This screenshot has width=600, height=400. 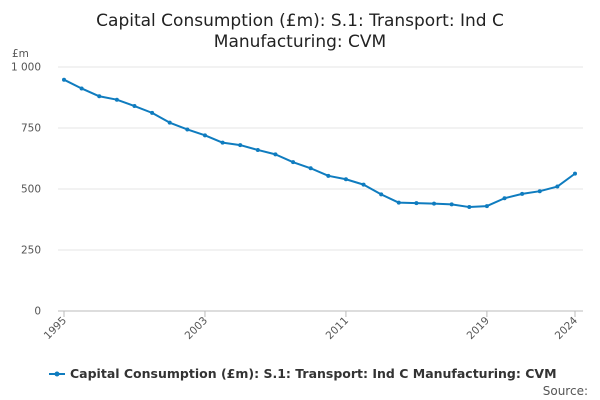 What do you see at coordinates (275, 154) in the screenshot?
I see `data-point-2007` at bounding box center [275, 154].